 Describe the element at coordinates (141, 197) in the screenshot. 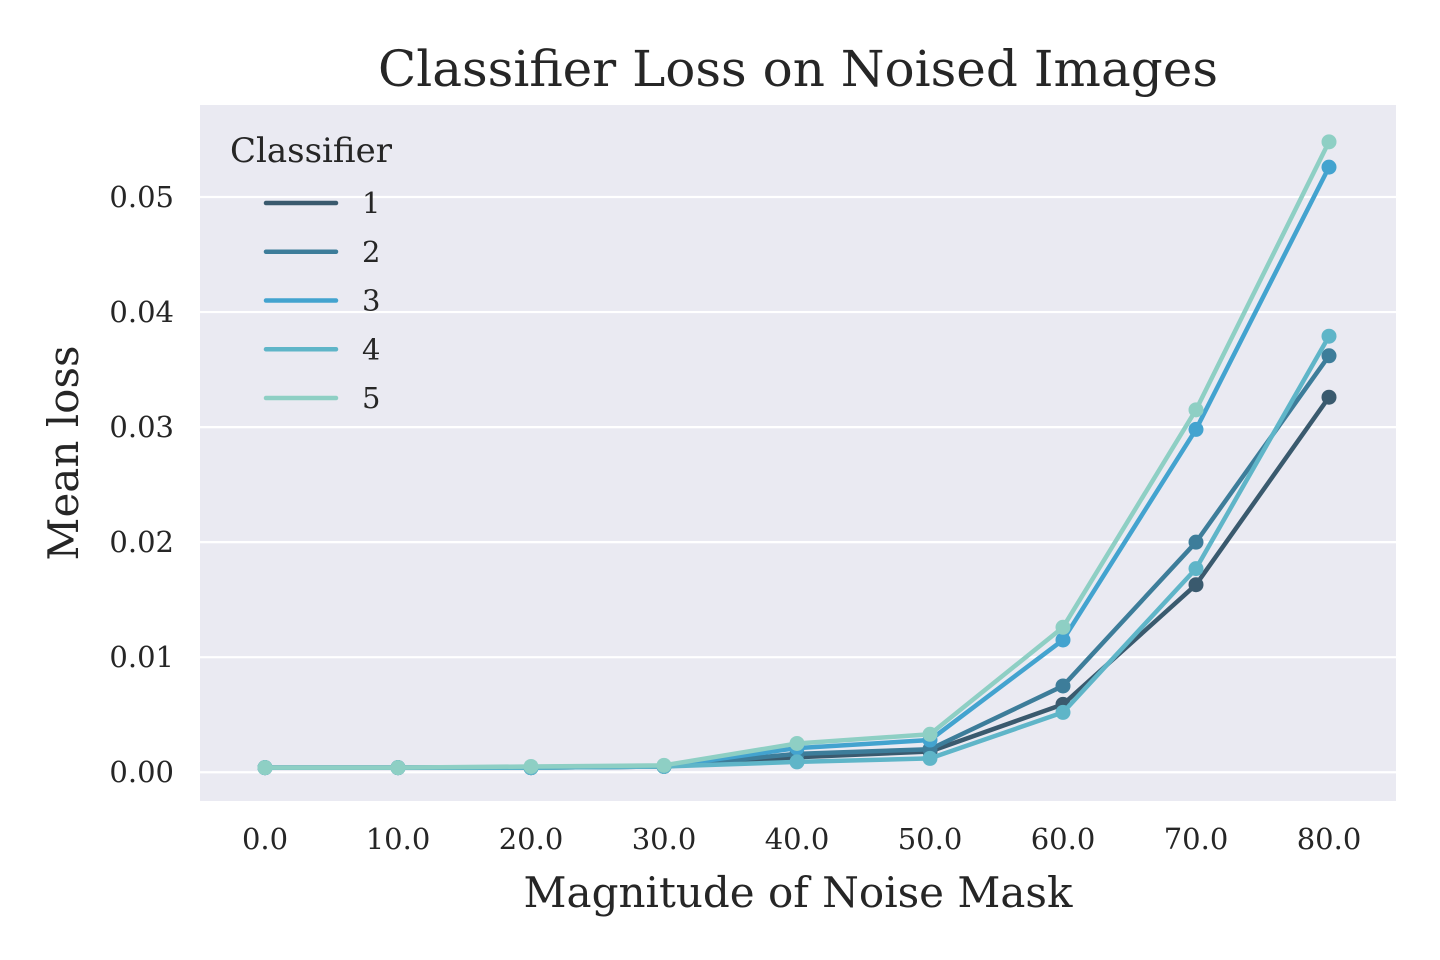

I see `y-tick-label: 0.05` at that location.